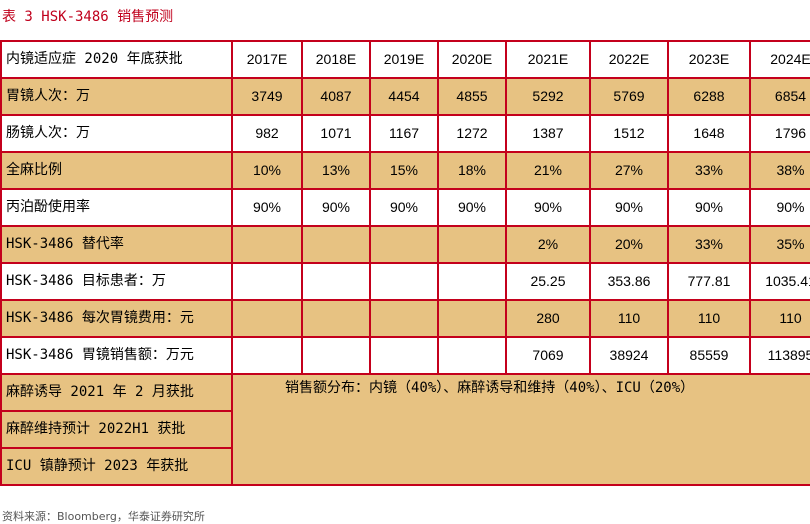 The width and height of the screenshot is (810, 524). What do you see at coordinates (116, 355) in the screenshot?
I see `row-label: HSK-3486 胃镜销售额：万元` at bounding box center [116, 355].